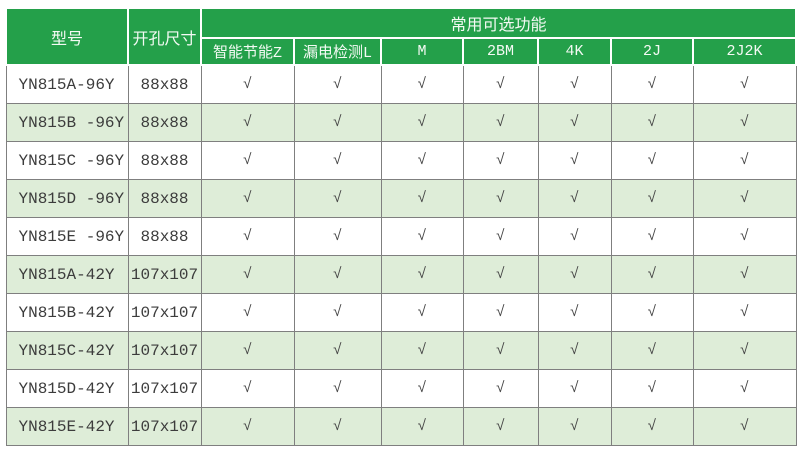  I want to click on table-row: YN815C -96Y 88x88 √ √ √ √ √ √ √, so click(401, 160).